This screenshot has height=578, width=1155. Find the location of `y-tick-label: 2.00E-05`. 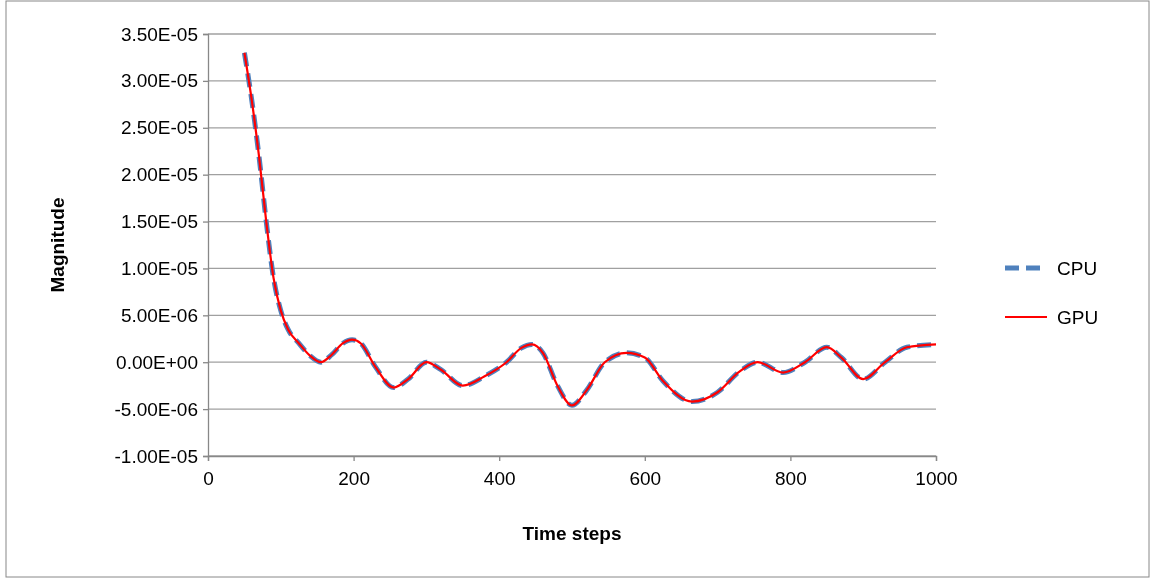

y-tick-label: 2.00E-05 is located at coordinates (159, 175).